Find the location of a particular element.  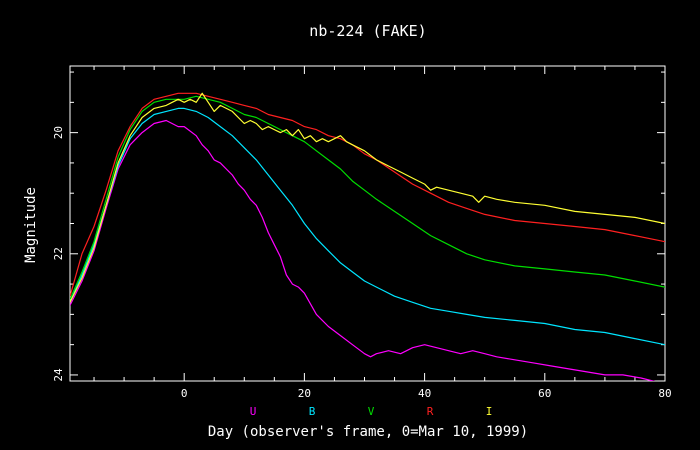

x-tick-label: 20 is located at coordinates (304, 393).